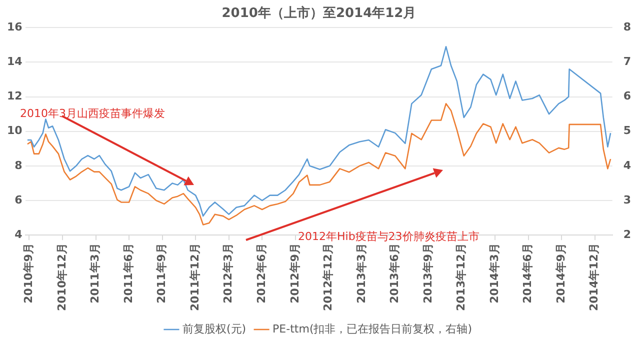 This screenshot has width=640, height=345. Describe the element at coordinates (627, 96) in the screenshot. I see `y2-tick-label: 6` at that location.